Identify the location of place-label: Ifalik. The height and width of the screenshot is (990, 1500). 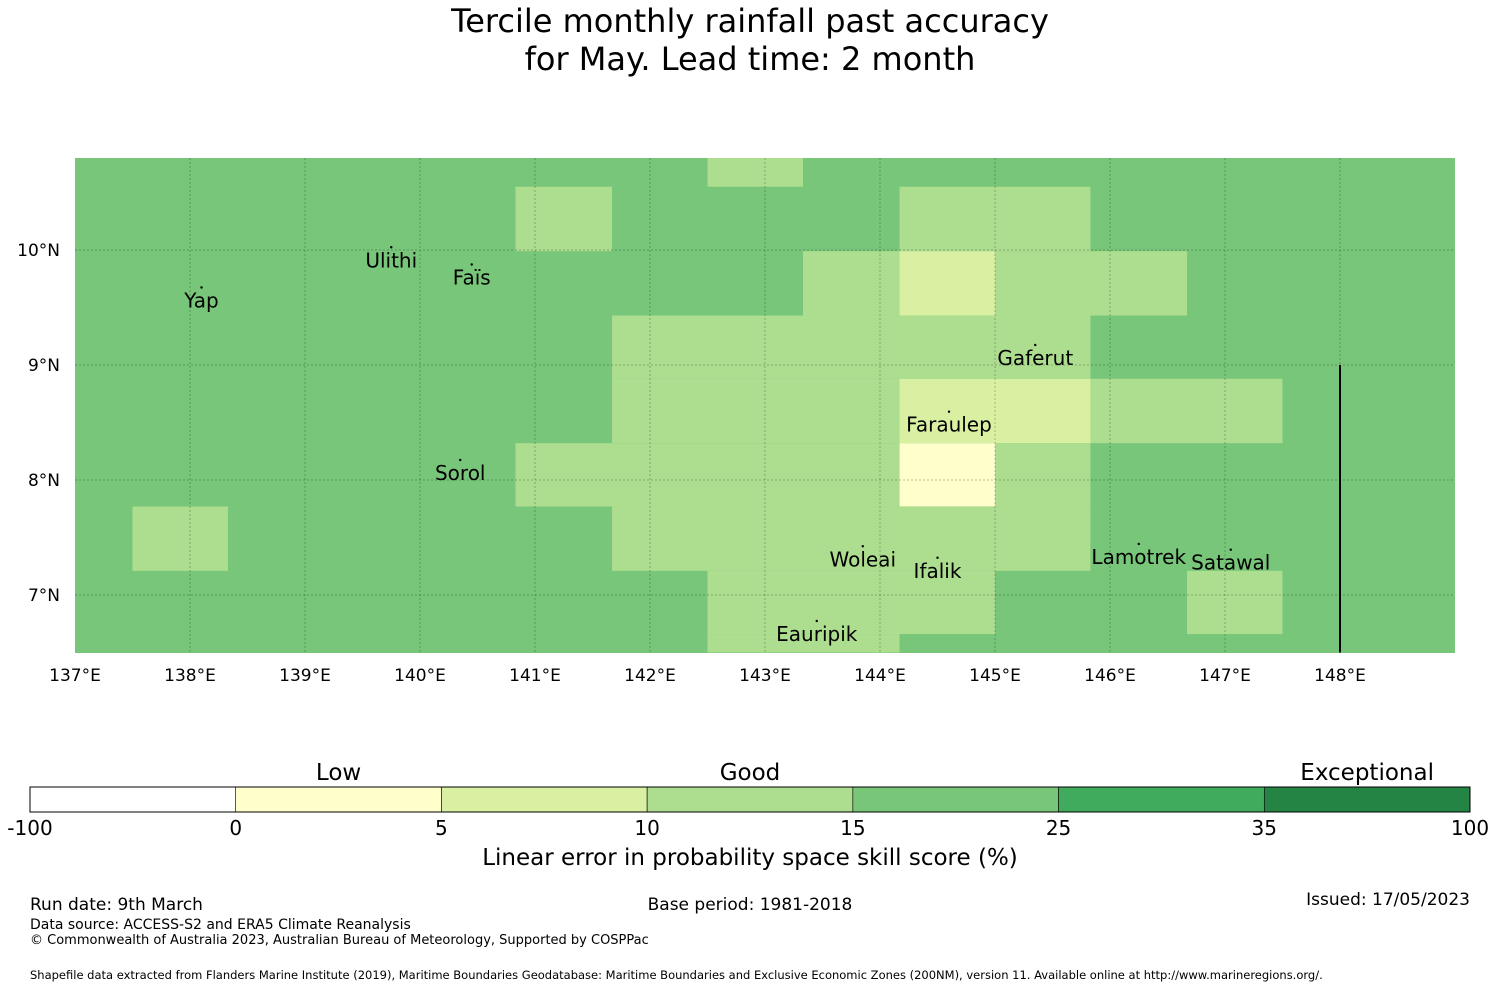
(938, 571).